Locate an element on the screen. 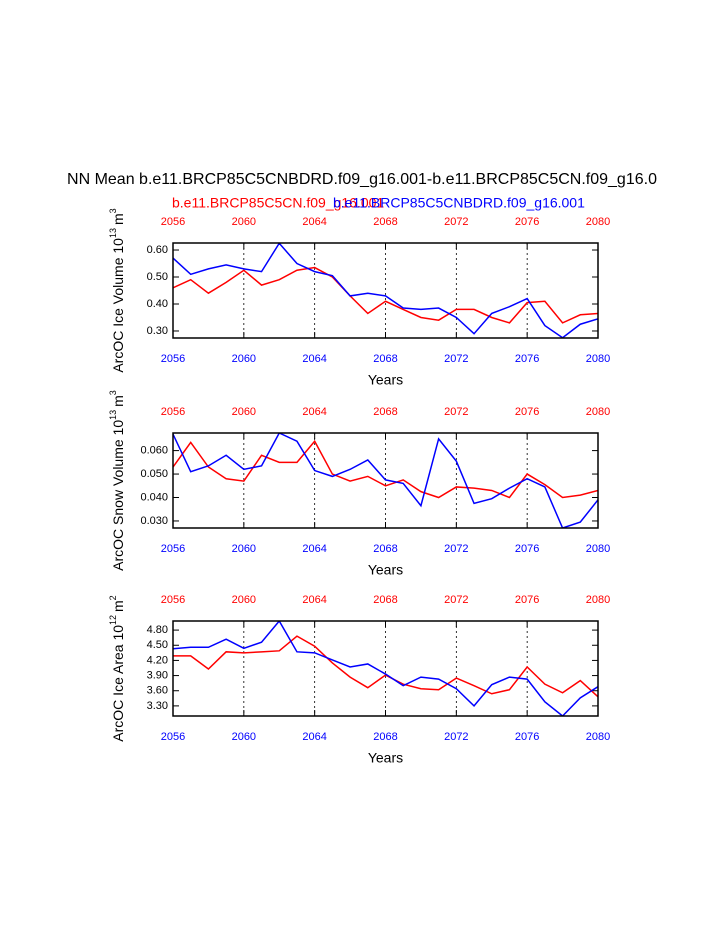  y-axis-title-part: 2 is located at coordinates (113, 597).